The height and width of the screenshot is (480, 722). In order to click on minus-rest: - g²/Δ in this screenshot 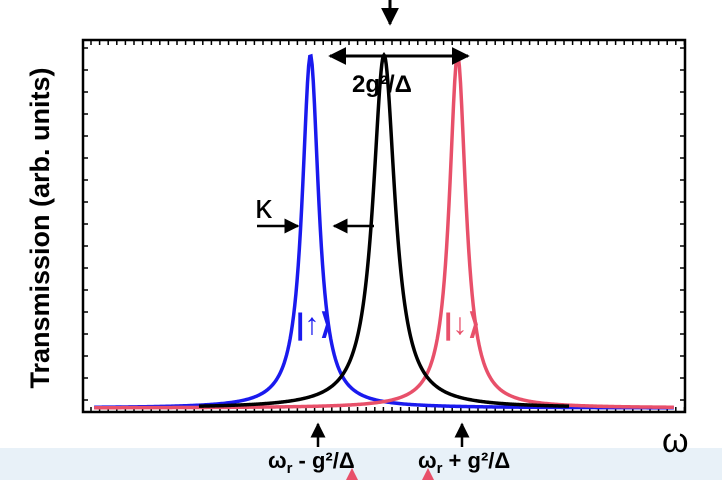, I will do `click(323, 460)`.